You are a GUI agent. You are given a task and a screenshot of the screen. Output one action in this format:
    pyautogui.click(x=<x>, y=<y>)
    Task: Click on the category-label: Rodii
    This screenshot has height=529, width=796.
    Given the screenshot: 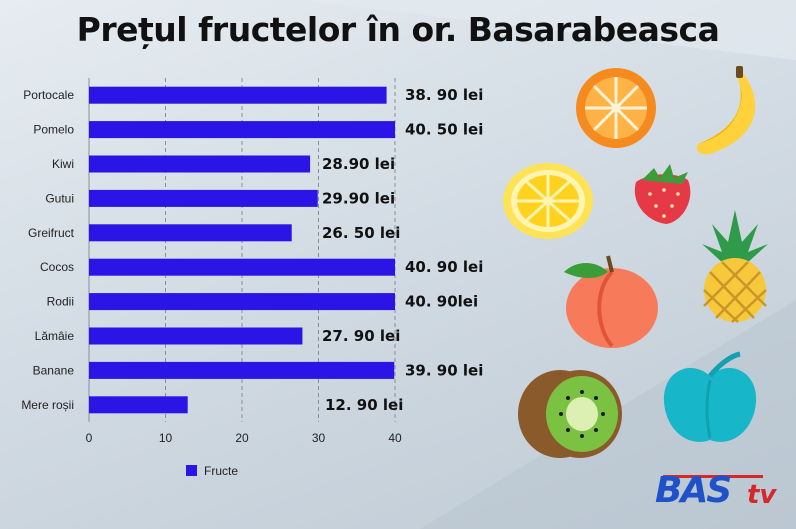 What is the action you would take?
    pyautogui.click(x=60, y=302)
    